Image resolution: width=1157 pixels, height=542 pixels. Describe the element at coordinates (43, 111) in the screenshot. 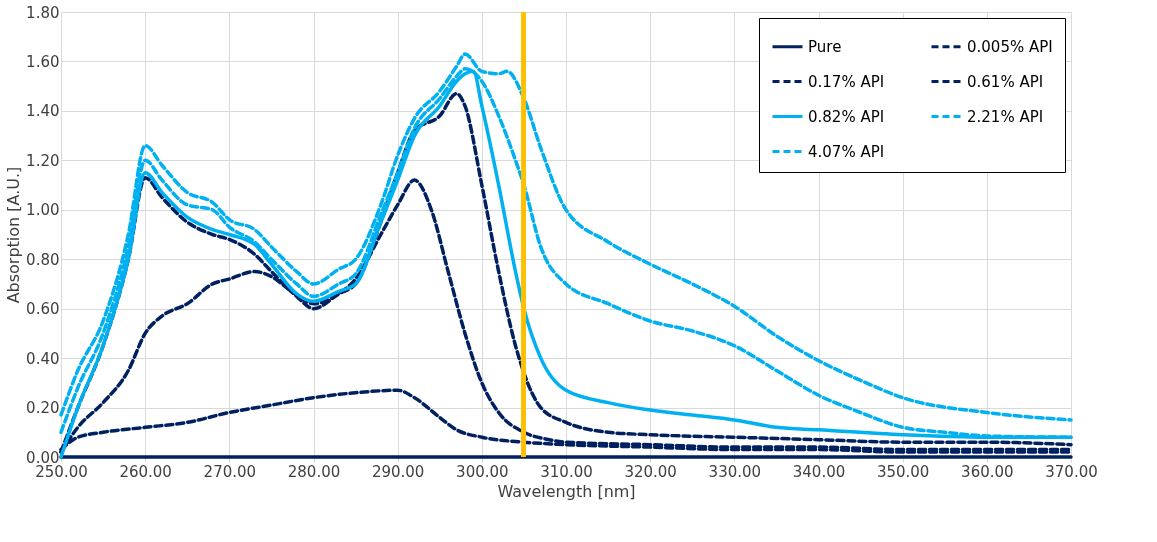

I see `y-tick-label: 1.40` at that location.